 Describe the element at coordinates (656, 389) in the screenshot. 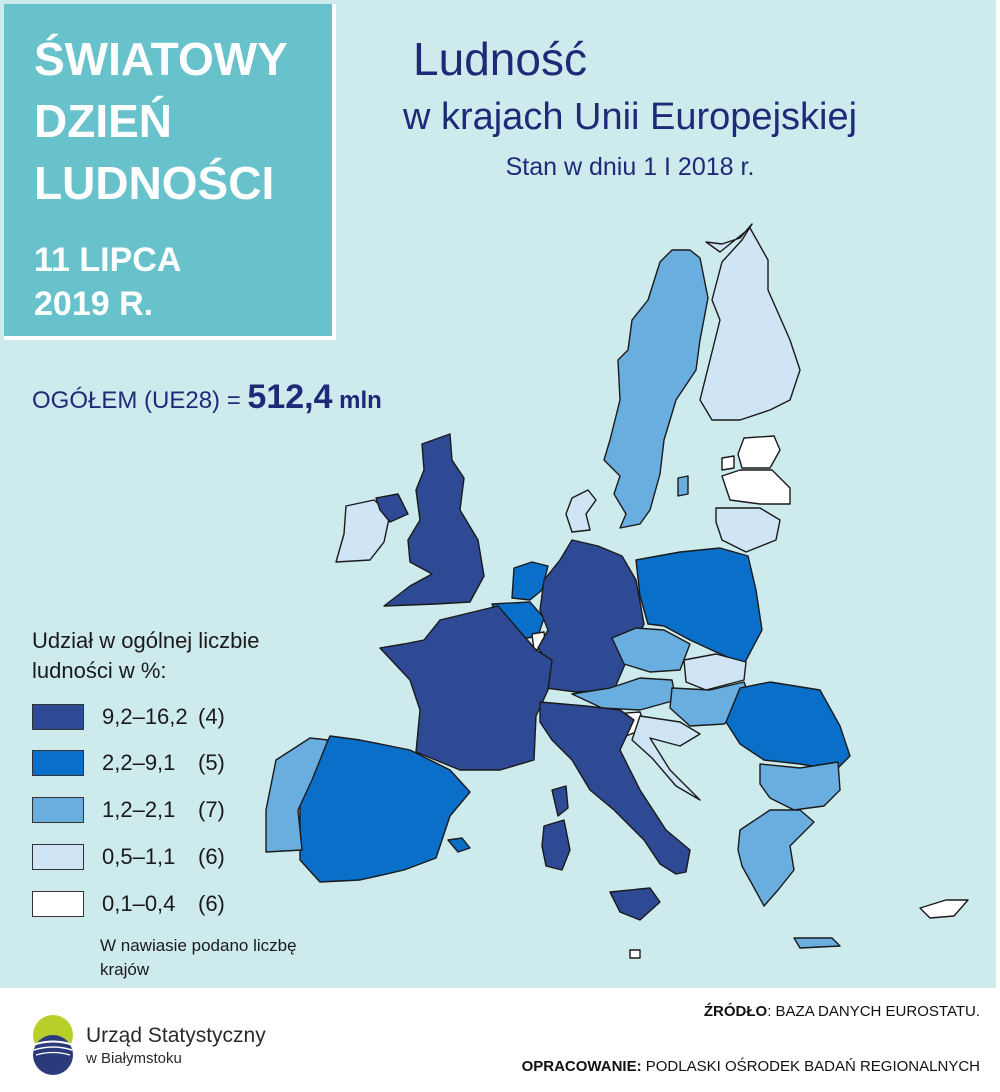

I see `country-sweden: Sweden` at that location.